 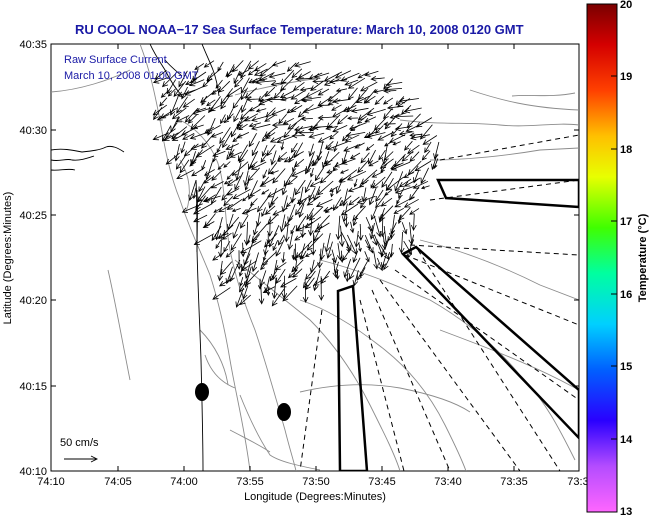 I want to click on station-marker-west, so click(x=202, y=392).